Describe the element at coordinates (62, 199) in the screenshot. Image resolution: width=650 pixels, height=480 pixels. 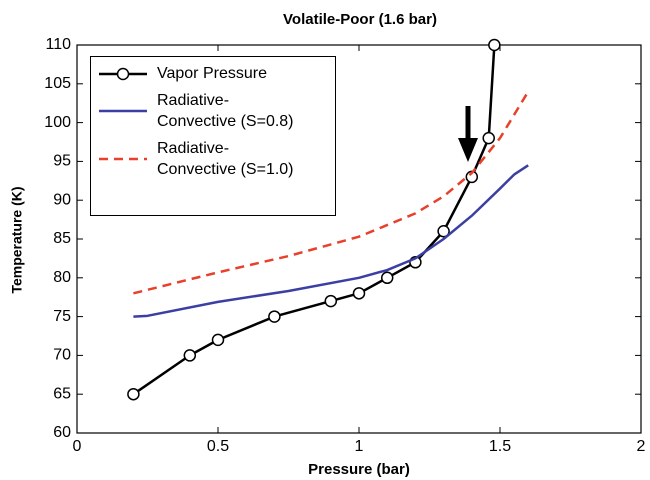
I see `y-tick-label: 90` at that location.